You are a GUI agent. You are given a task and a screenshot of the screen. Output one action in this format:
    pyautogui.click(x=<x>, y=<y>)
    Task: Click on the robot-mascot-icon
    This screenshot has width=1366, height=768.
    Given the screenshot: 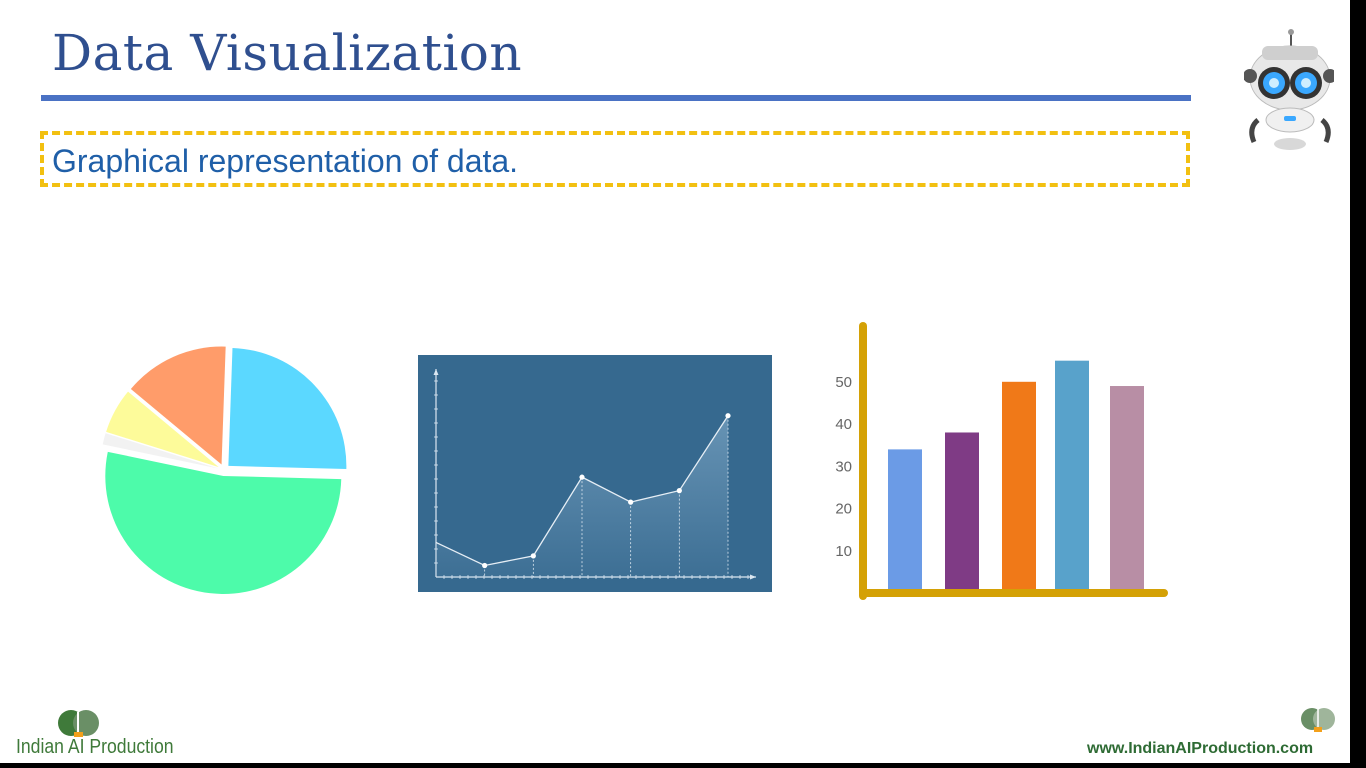 What is the action you would take?
    pyautogui.click(x=1289, y=89)
    